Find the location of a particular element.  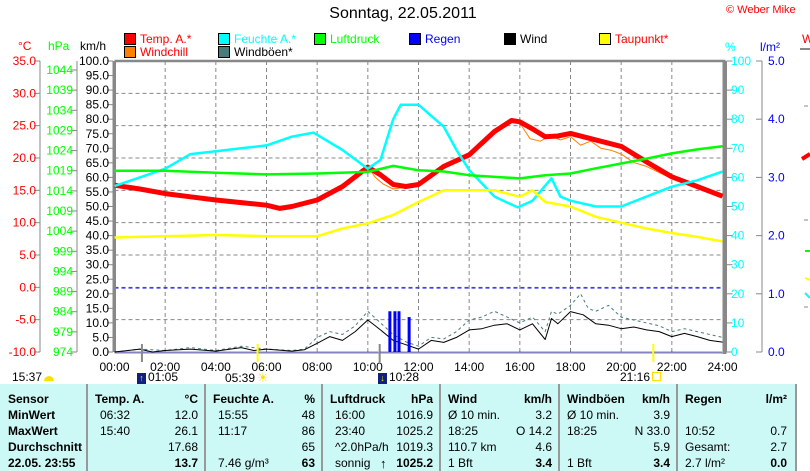

legend-item: Feuchte A.* is located at coordinates (257, 39).